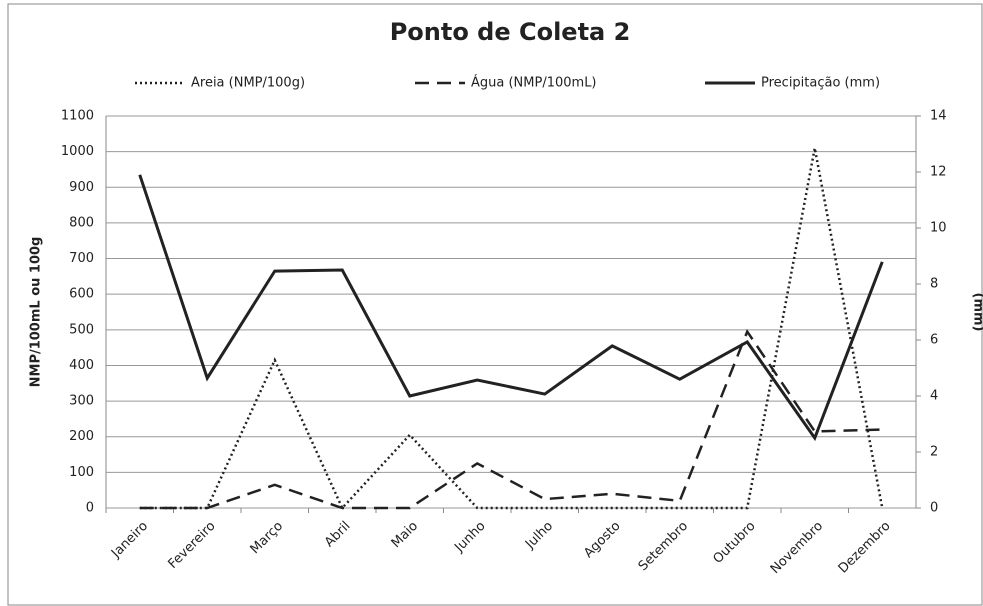  Describe the element at coordinates (539, 536) in the screenshot. I see `x-tick-label: Julho` at that location.